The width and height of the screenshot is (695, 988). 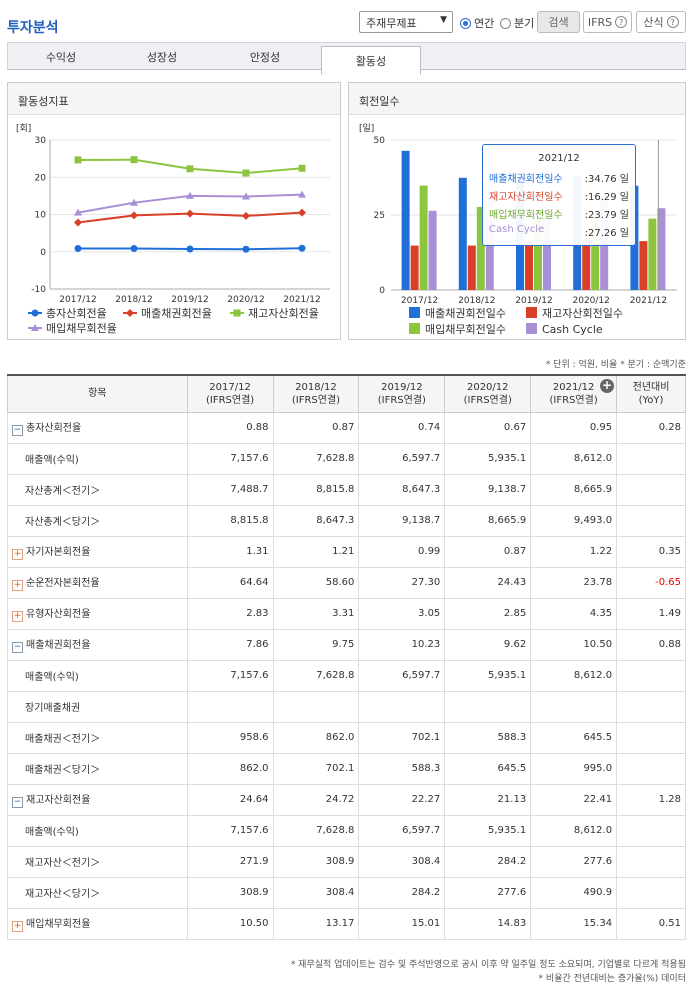 I want to click on row-label: 재고자산＜당기＞, so click(x=97, y=892).